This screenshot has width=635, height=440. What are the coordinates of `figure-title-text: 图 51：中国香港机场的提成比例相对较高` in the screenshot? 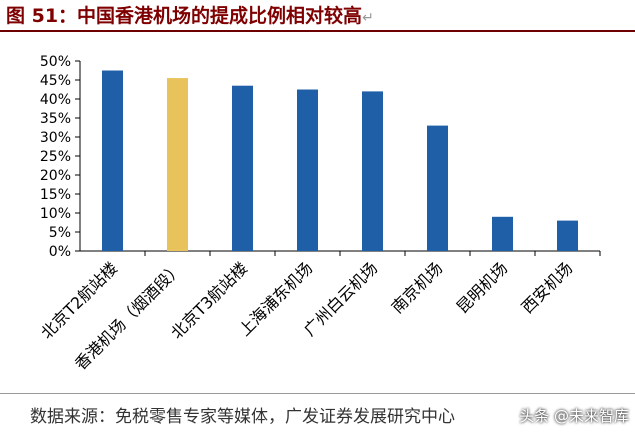 It's located at (184, 16).